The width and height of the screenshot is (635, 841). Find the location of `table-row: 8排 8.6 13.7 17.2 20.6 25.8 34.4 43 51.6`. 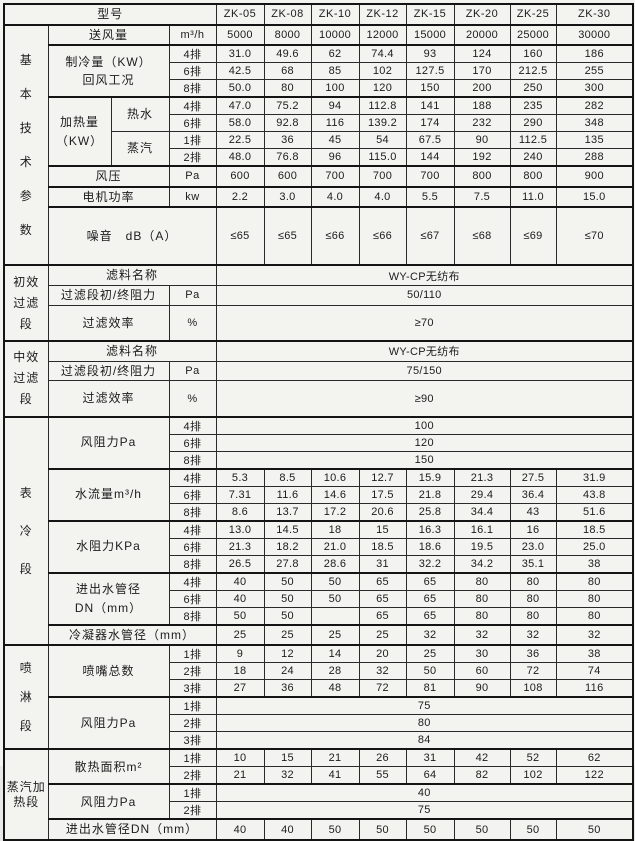

table-row: 8排 8.6 13.7 17.2 20.6 25.8 34.4 43 51.6 is located at coordinates (319, 512).